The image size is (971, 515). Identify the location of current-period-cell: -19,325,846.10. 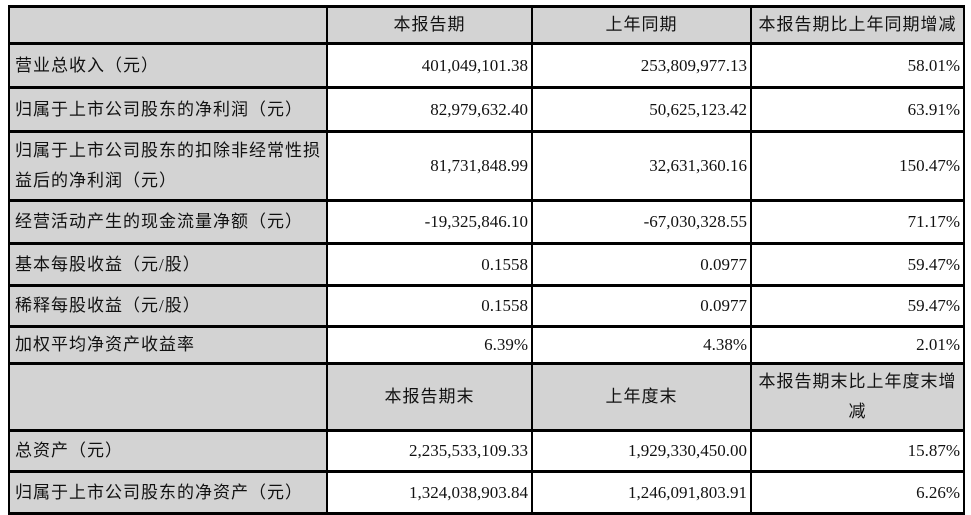
(429, 222).